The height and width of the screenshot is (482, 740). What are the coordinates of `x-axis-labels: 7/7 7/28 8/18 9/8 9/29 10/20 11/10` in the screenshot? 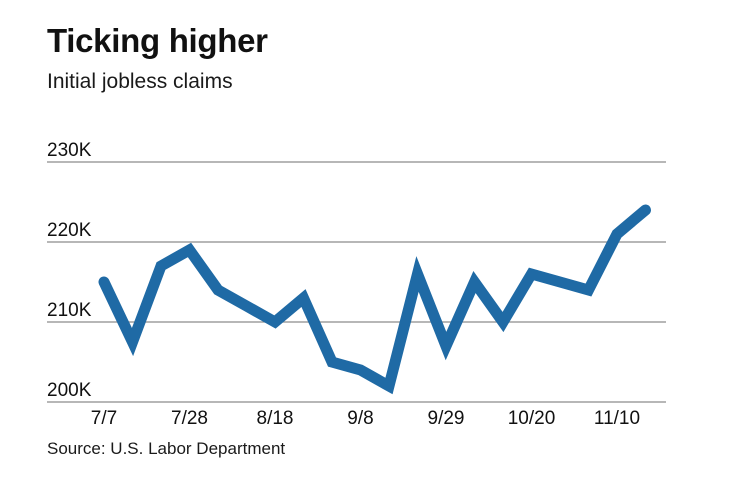 It's located at (365, 418).